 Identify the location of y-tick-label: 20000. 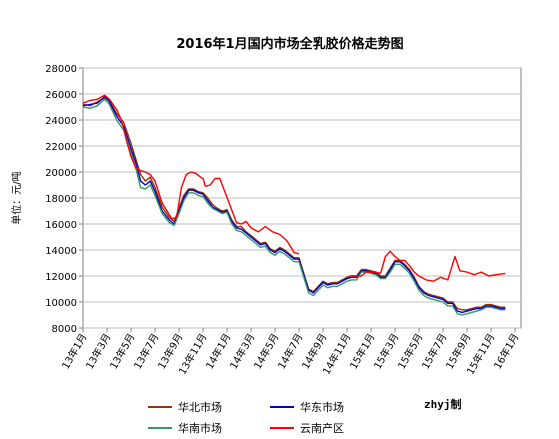
(61, 173).